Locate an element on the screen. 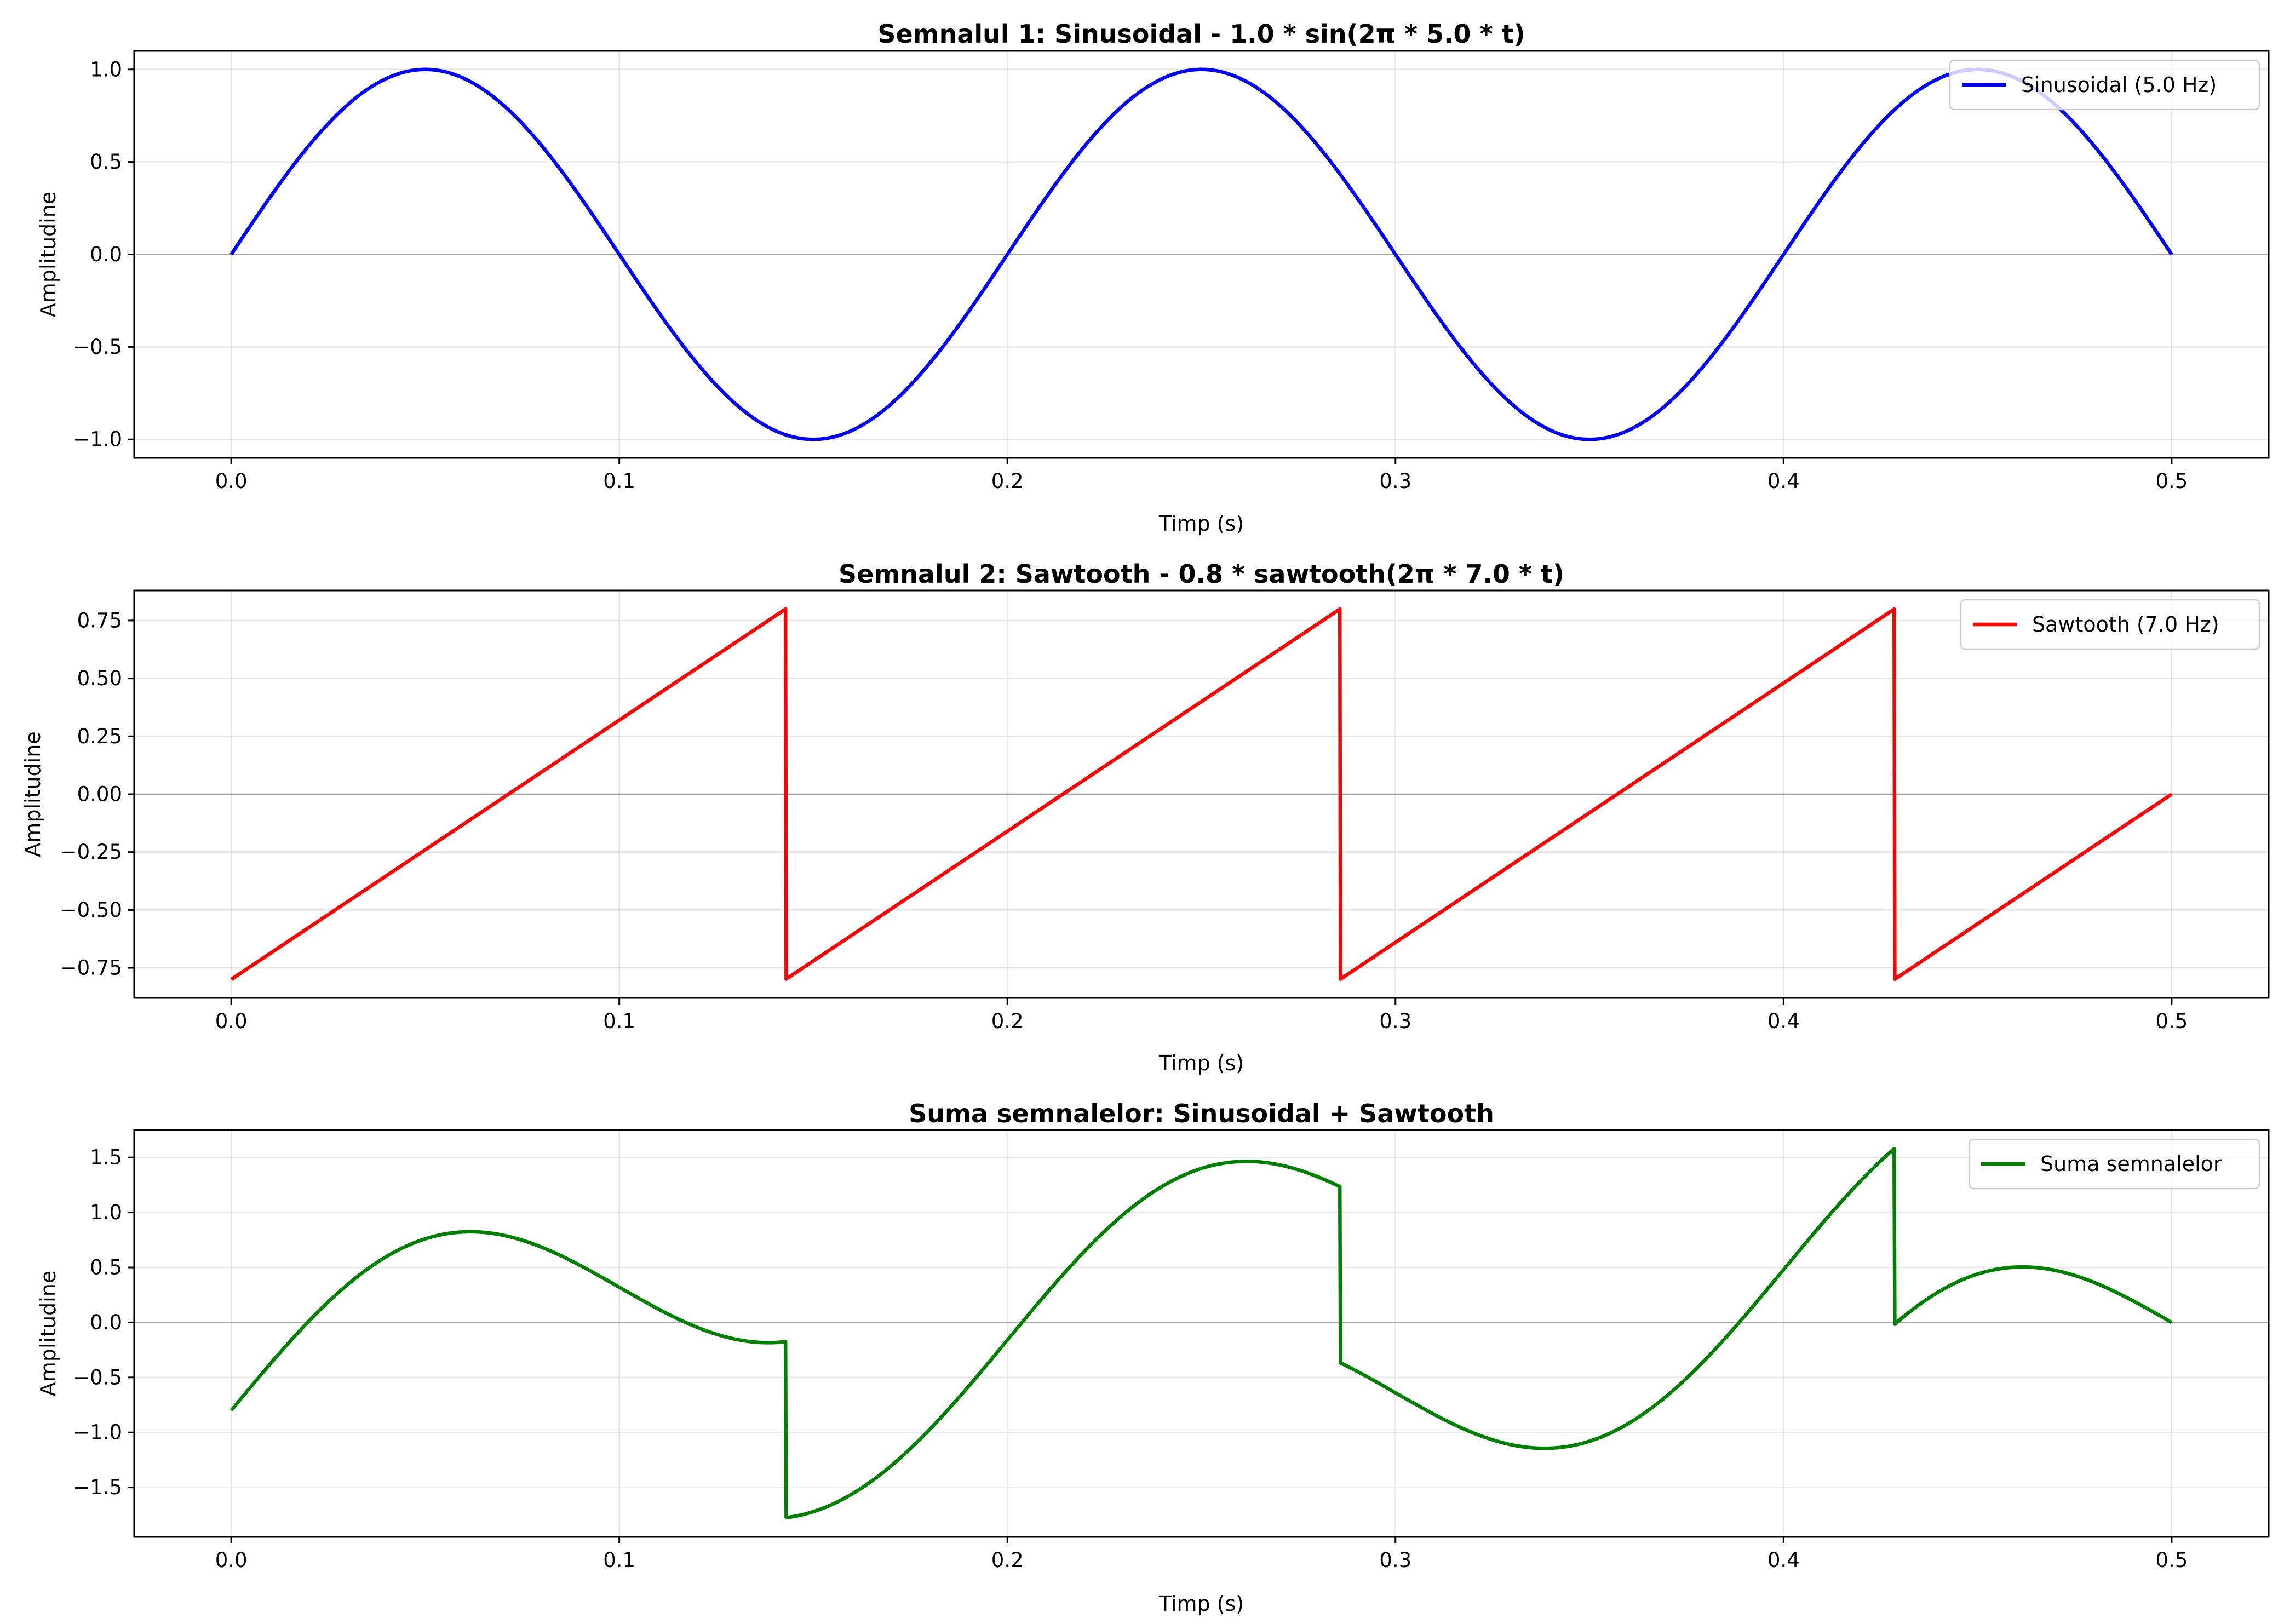  y-tick-label: −0.75 is located at coordinates (91, 968).